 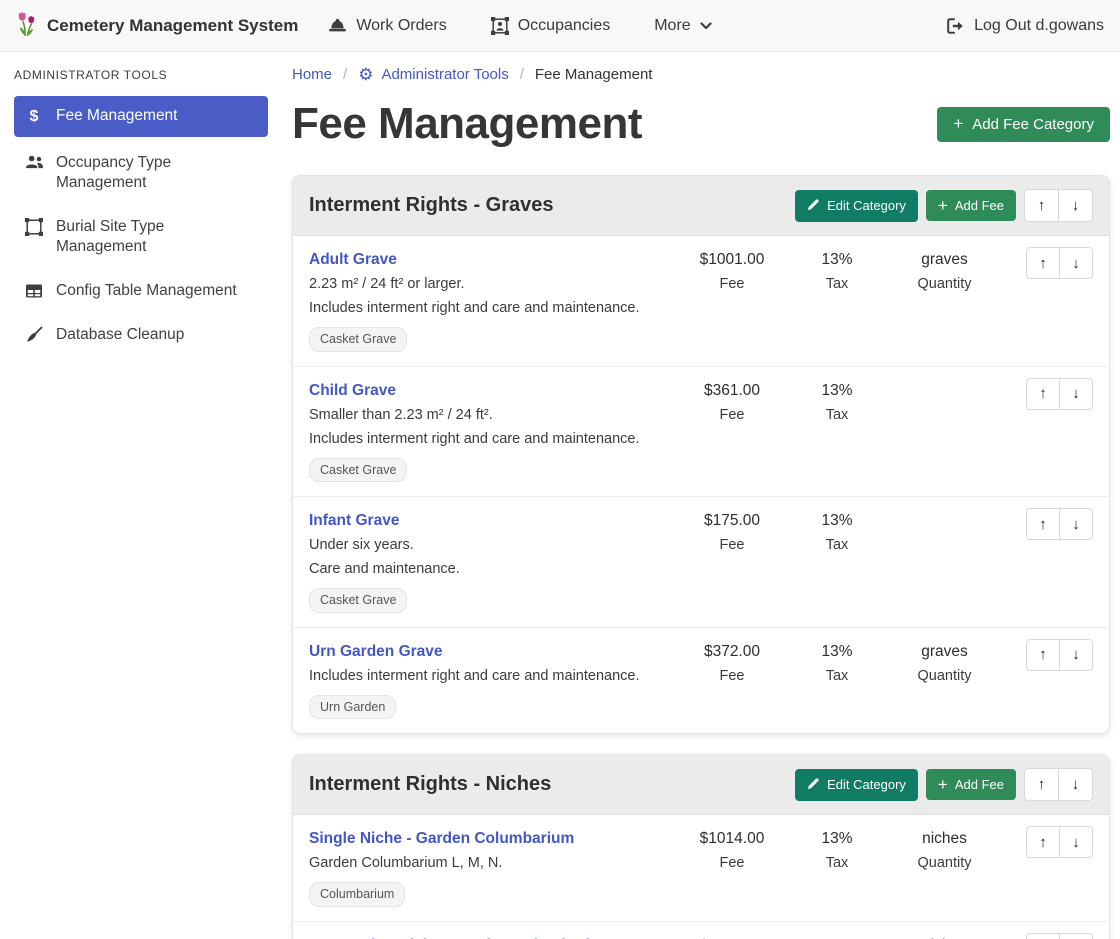 What do you see at coordinates (1023, 124) in the screenshot?
I see `add-fee-category-button: + Add Fee Category` at bounding box center [1023, 124].